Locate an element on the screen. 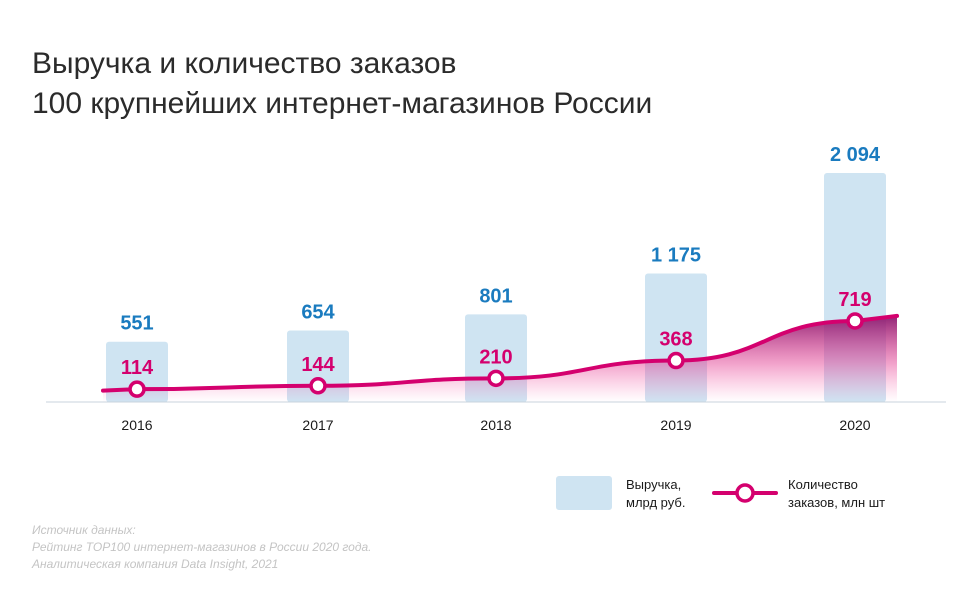  legend-orders-line-2: заказов, млн шт is located at coordinates (837, 502).